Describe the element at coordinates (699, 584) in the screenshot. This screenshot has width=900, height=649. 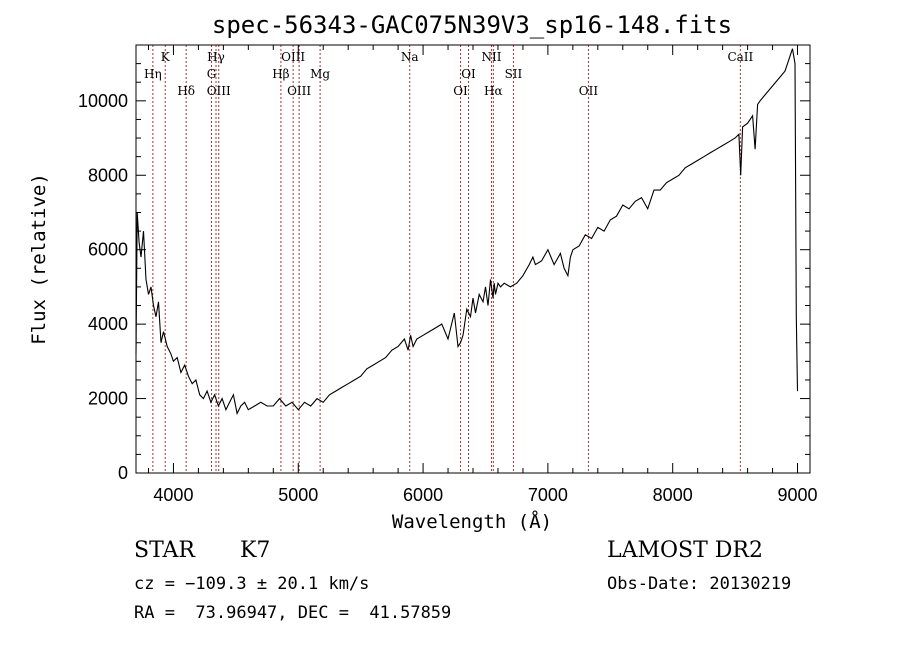
I see `obs-date-text: Obs-Date: 20130219` at that location.